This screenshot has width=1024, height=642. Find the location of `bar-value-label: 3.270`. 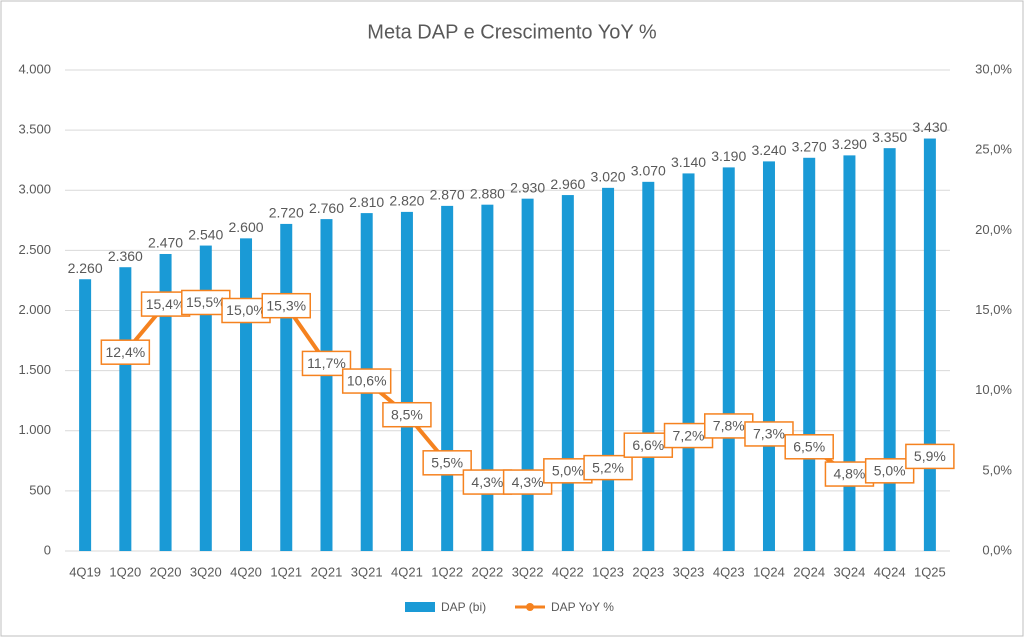

bar-value-label: 3.270 is located at coordinates (809, 146).